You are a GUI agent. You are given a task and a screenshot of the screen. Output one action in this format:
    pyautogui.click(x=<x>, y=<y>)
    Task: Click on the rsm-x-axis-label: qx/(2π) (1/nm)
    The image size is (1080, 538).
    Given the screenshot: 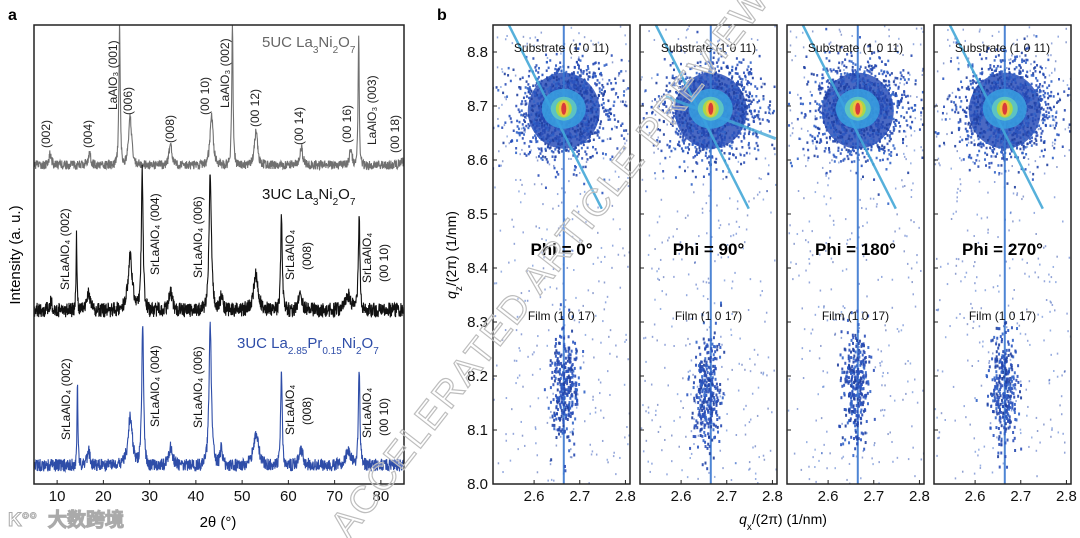 What is the action you would take?
    pyautogui.click(x=783, y=522)
    